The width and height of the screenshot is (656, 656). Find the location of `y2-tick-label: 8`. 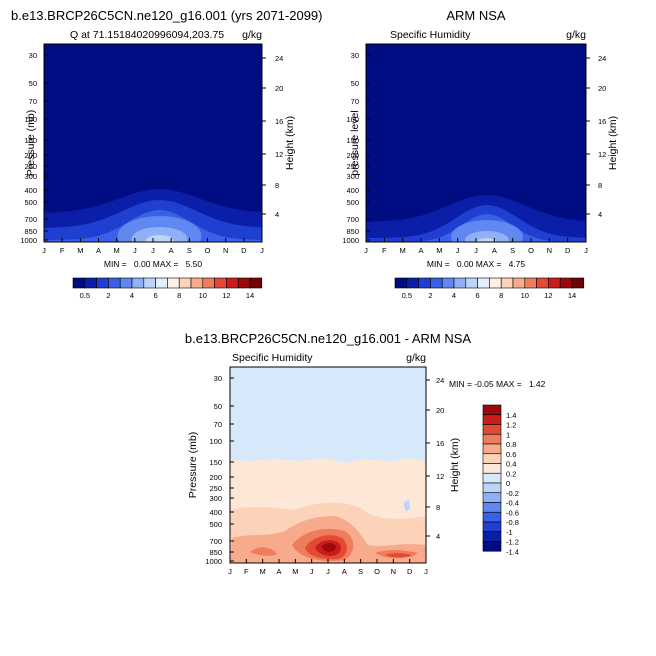

y2-tick-label: 8 is located at coordinates (438, 507).